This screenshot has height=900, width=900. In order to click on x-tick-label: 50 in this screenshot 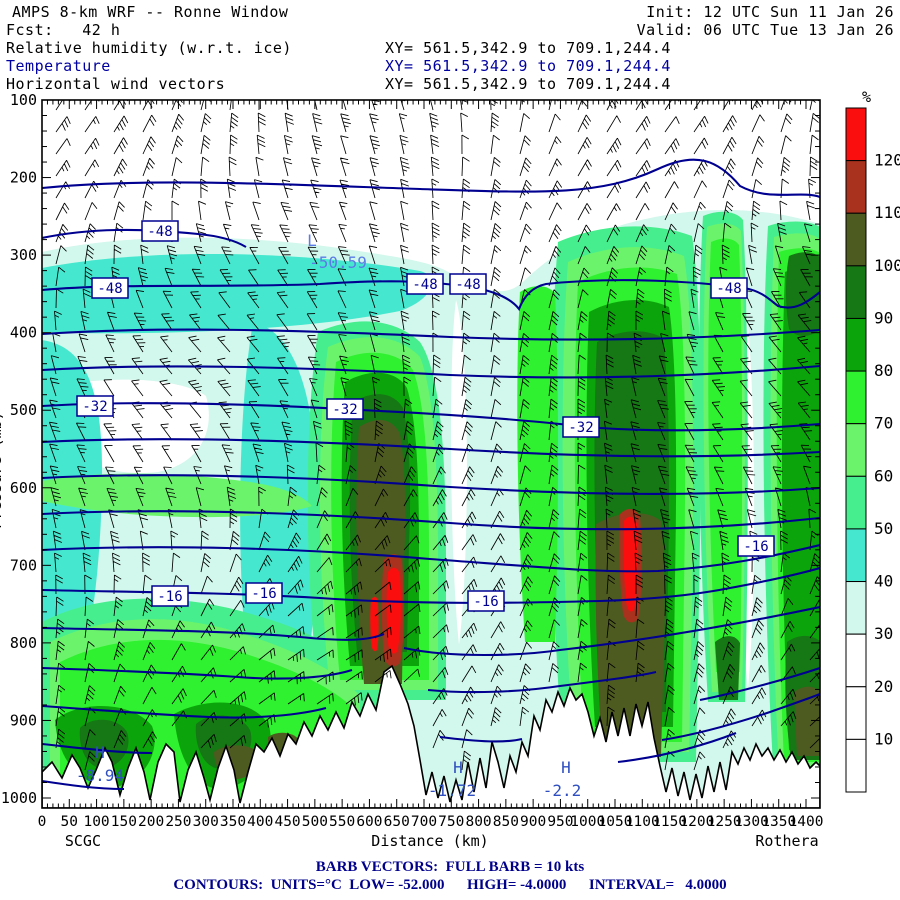, I will do `click(69, 822)`.